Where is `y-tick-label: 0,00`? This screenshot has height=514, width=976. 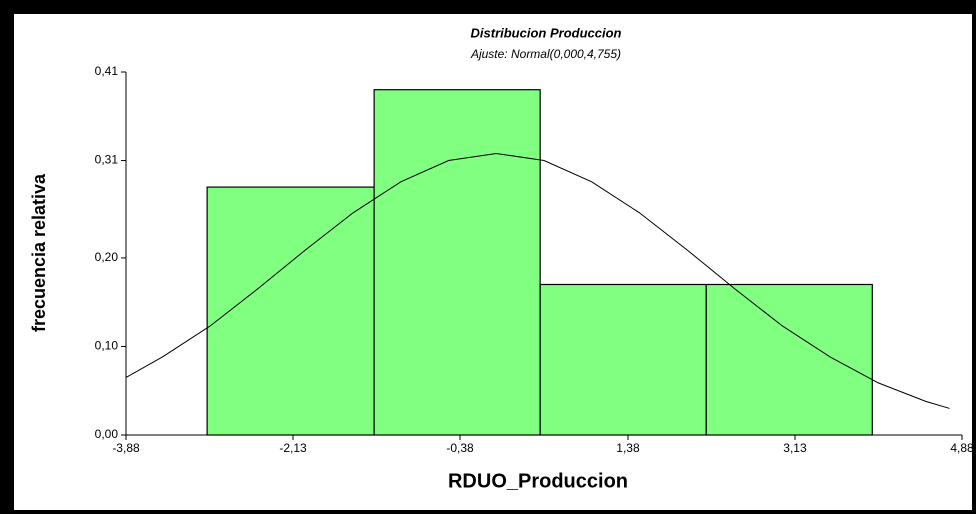 y-tick-label: 0,00 is located at coordinates (107, 434).